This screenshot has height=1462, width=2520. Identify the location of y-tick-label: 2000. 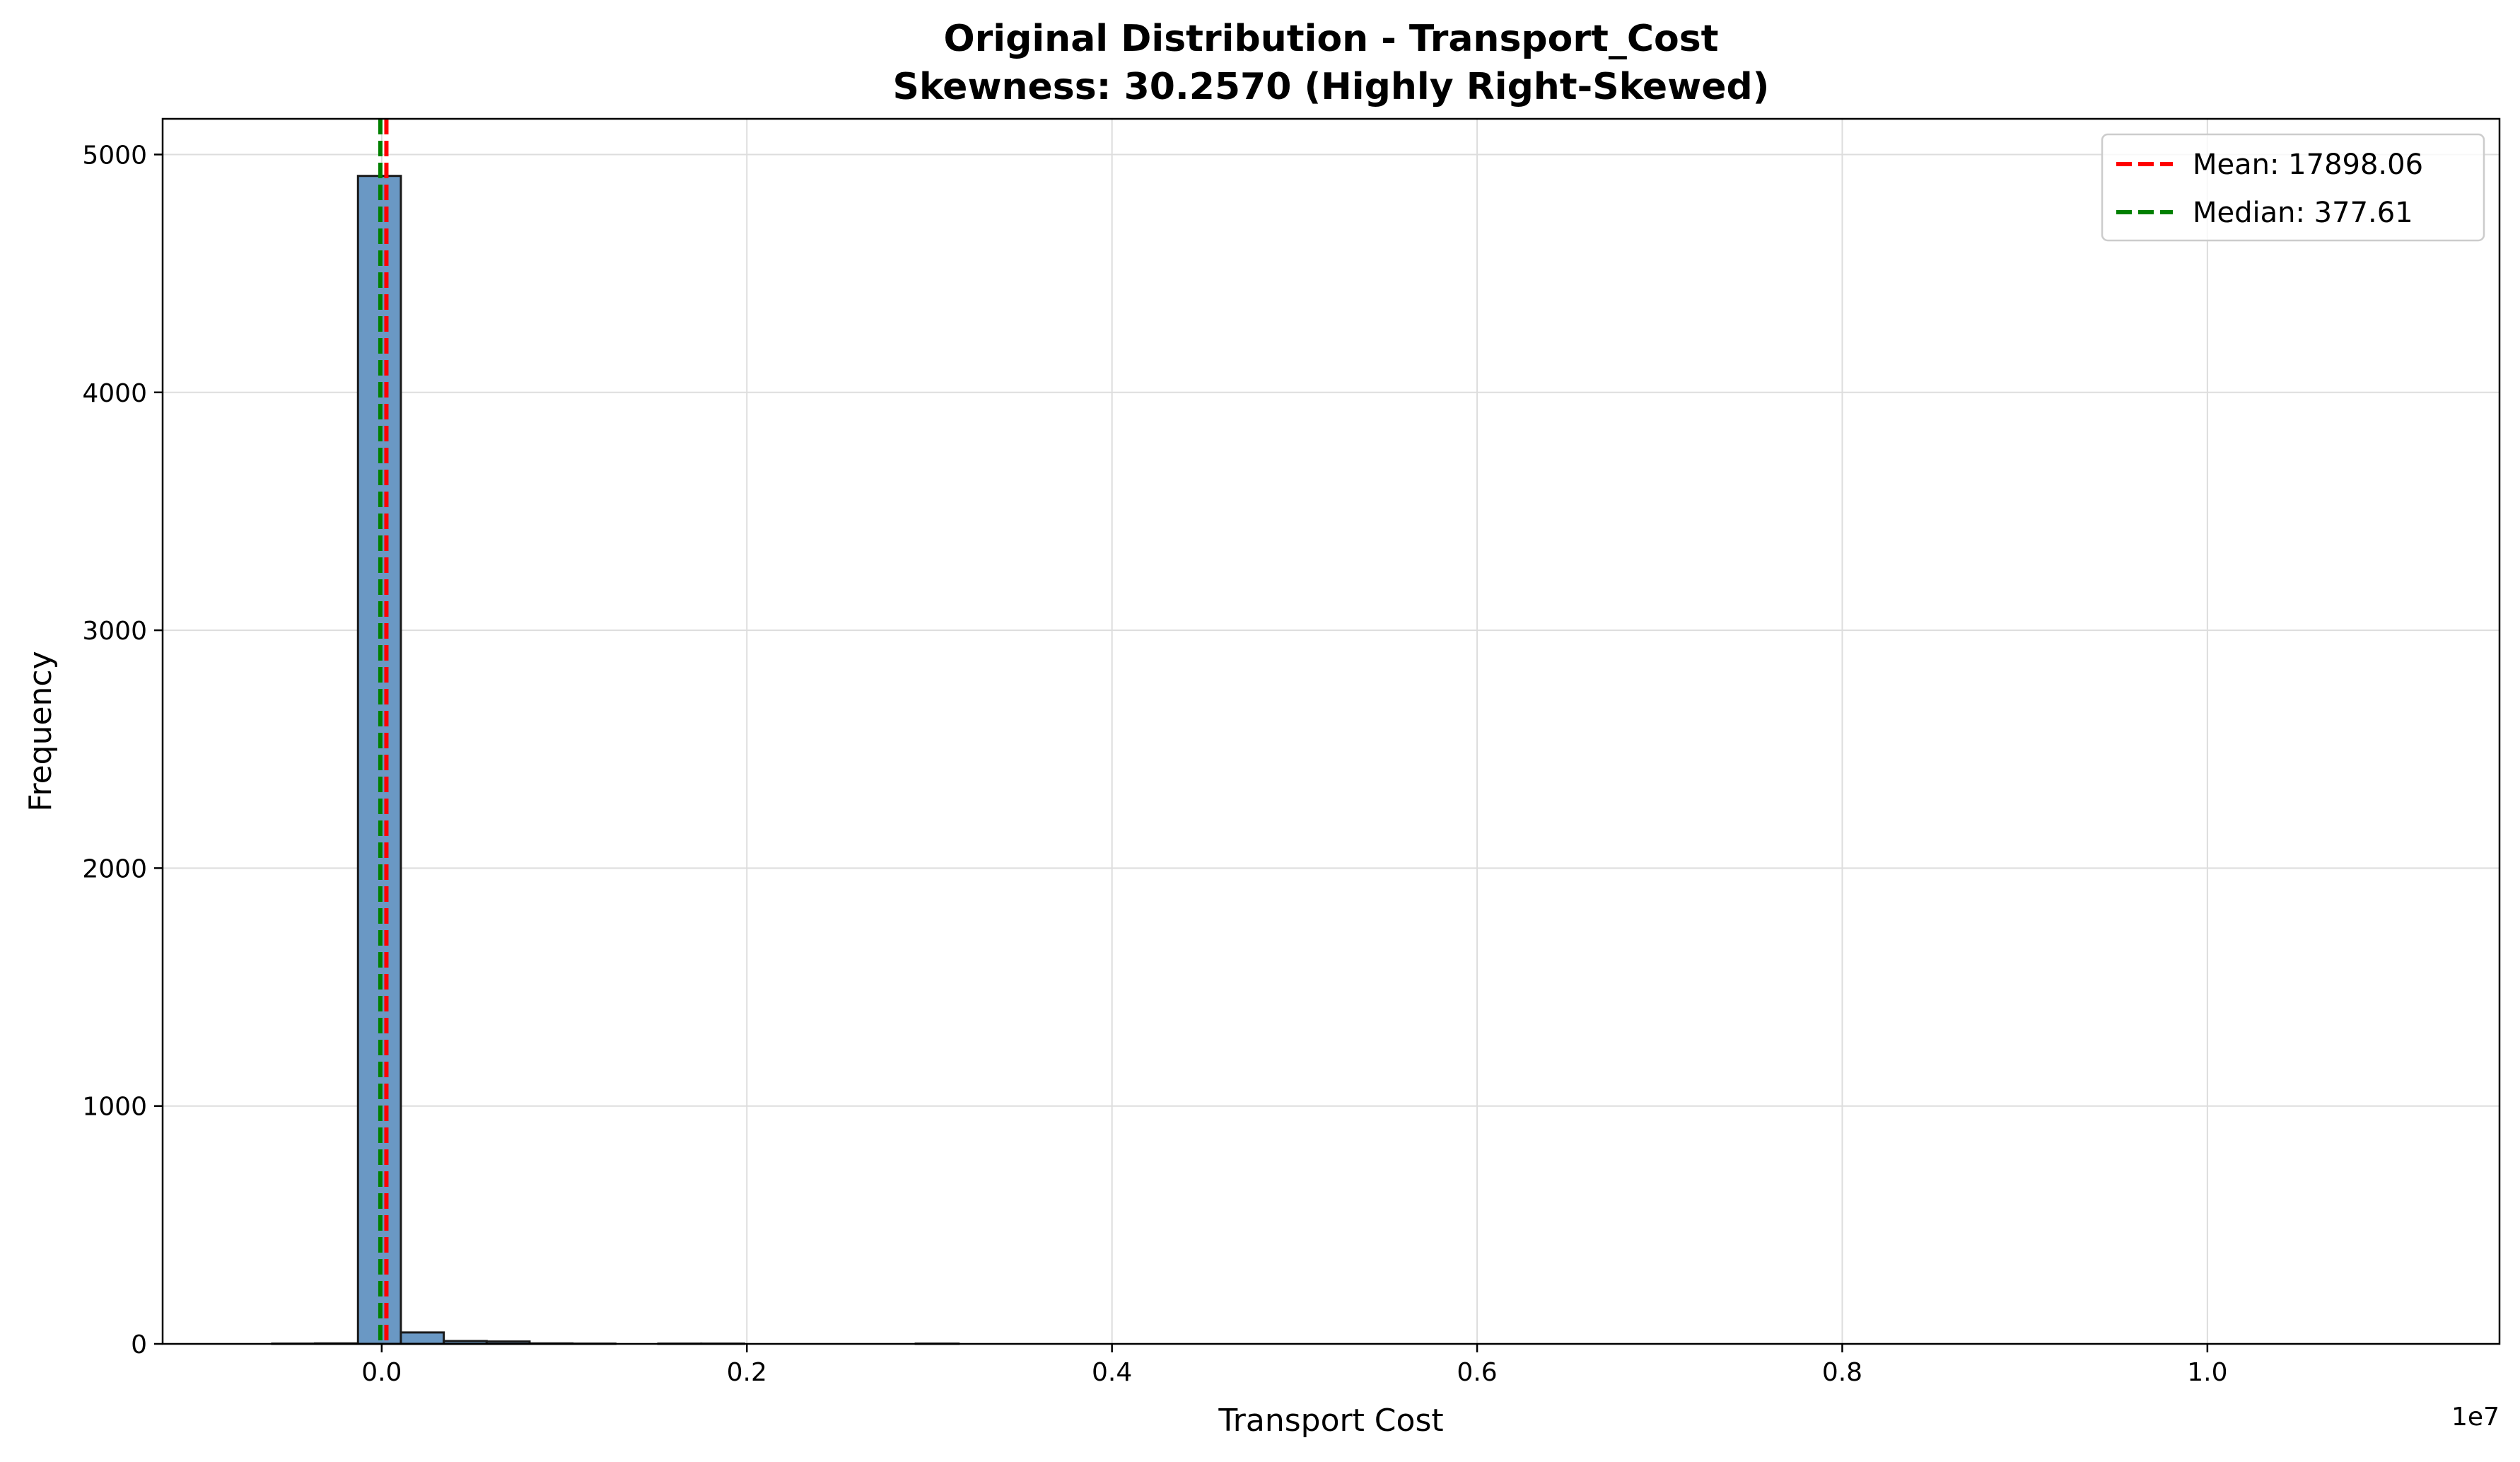
(114, 868).